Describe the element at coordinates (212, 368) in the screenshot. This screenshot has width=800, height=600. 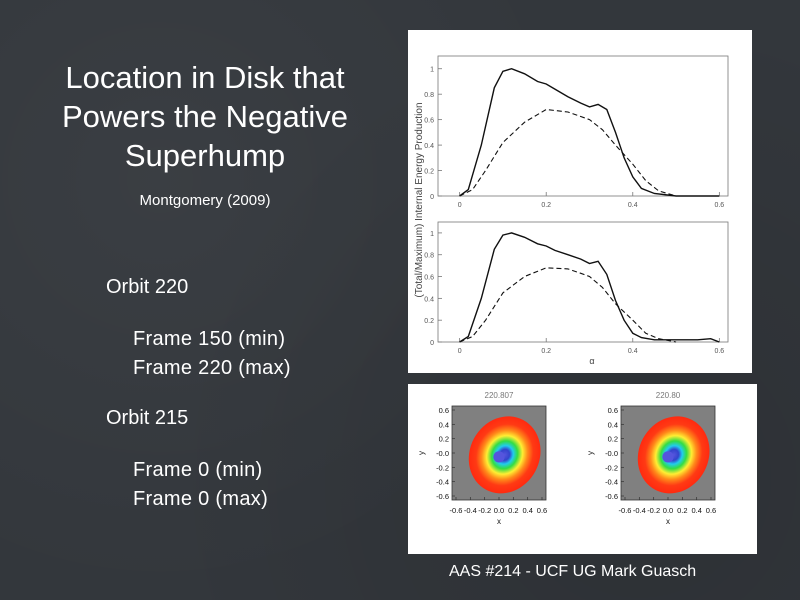
I see `sub-bullet-frame-max: Frame 220 (max)` at that location.